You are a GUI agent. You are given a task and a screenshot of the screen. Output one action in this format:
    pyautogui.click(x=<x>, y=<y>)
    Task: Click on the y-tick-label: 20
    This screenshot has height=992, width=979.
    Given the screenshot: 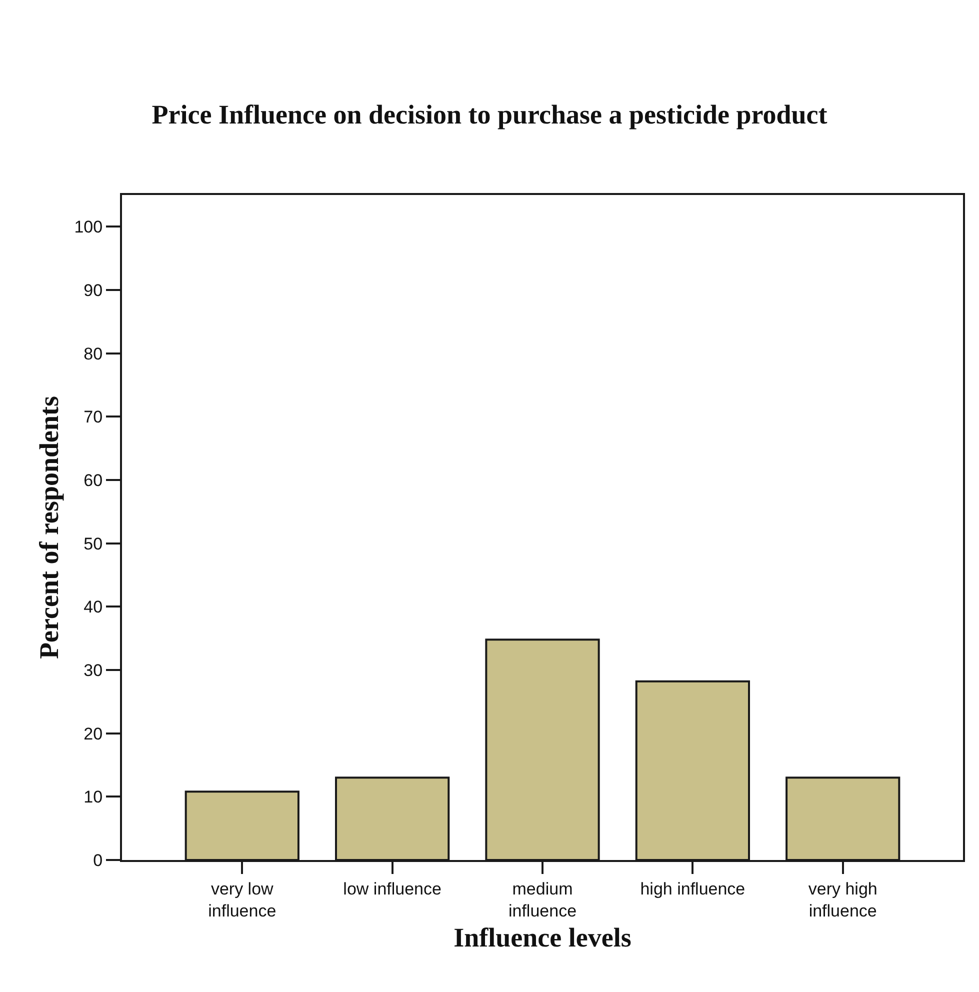 What is the action you would take?
    pyautogui.click(x=93, y=734)
    